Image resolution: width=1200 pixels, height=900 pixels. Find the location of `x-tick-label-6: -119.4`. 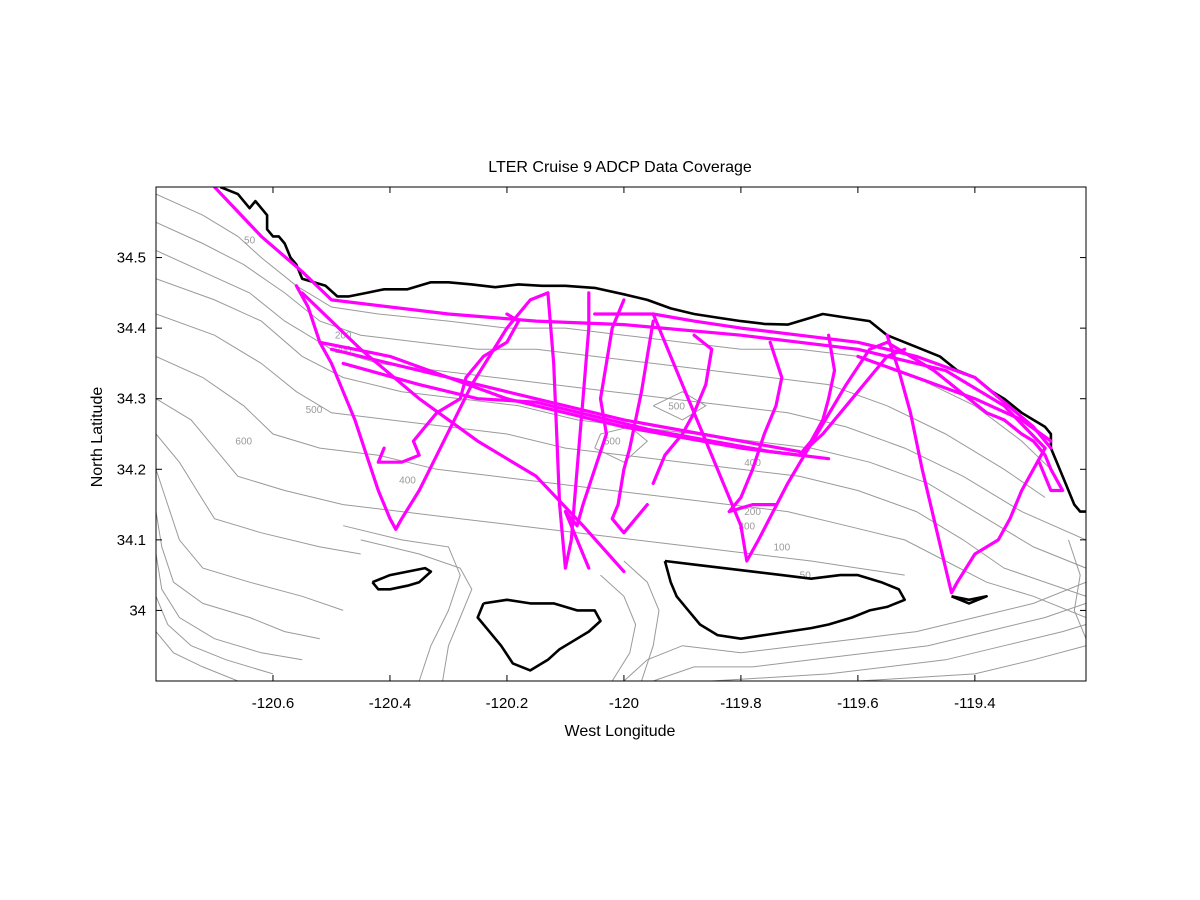

x-tick-label-6: -119.4 is located at coordinates (974, 703).